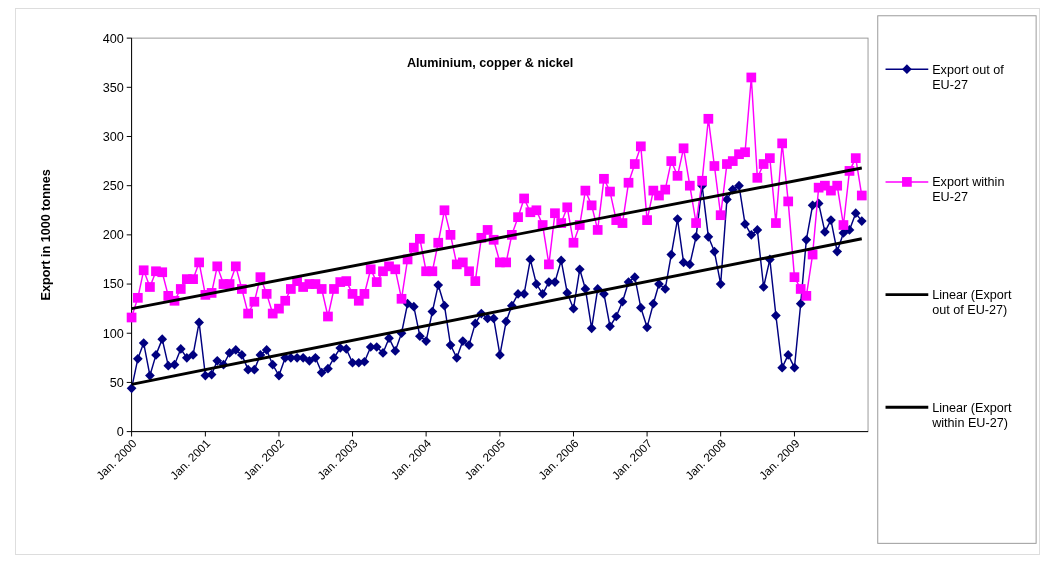 The width and height of the screenshot is (1055, 563). Describe the element at coordinates (113, 333) in the screenshot. I see `y-tick-label: 100` at that location.